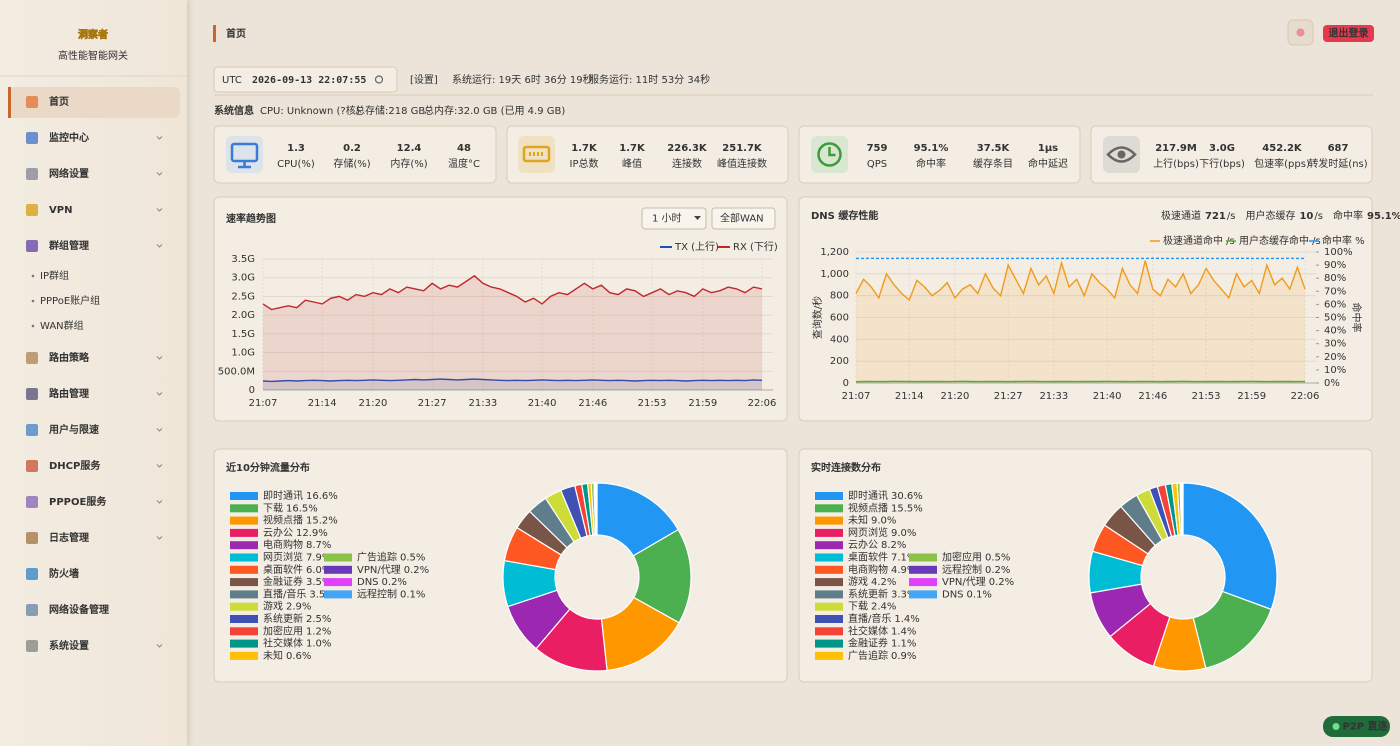 This screenshot has height=746, width=1400. I want to click on legend-value: 2.9%, so click(298, 607).